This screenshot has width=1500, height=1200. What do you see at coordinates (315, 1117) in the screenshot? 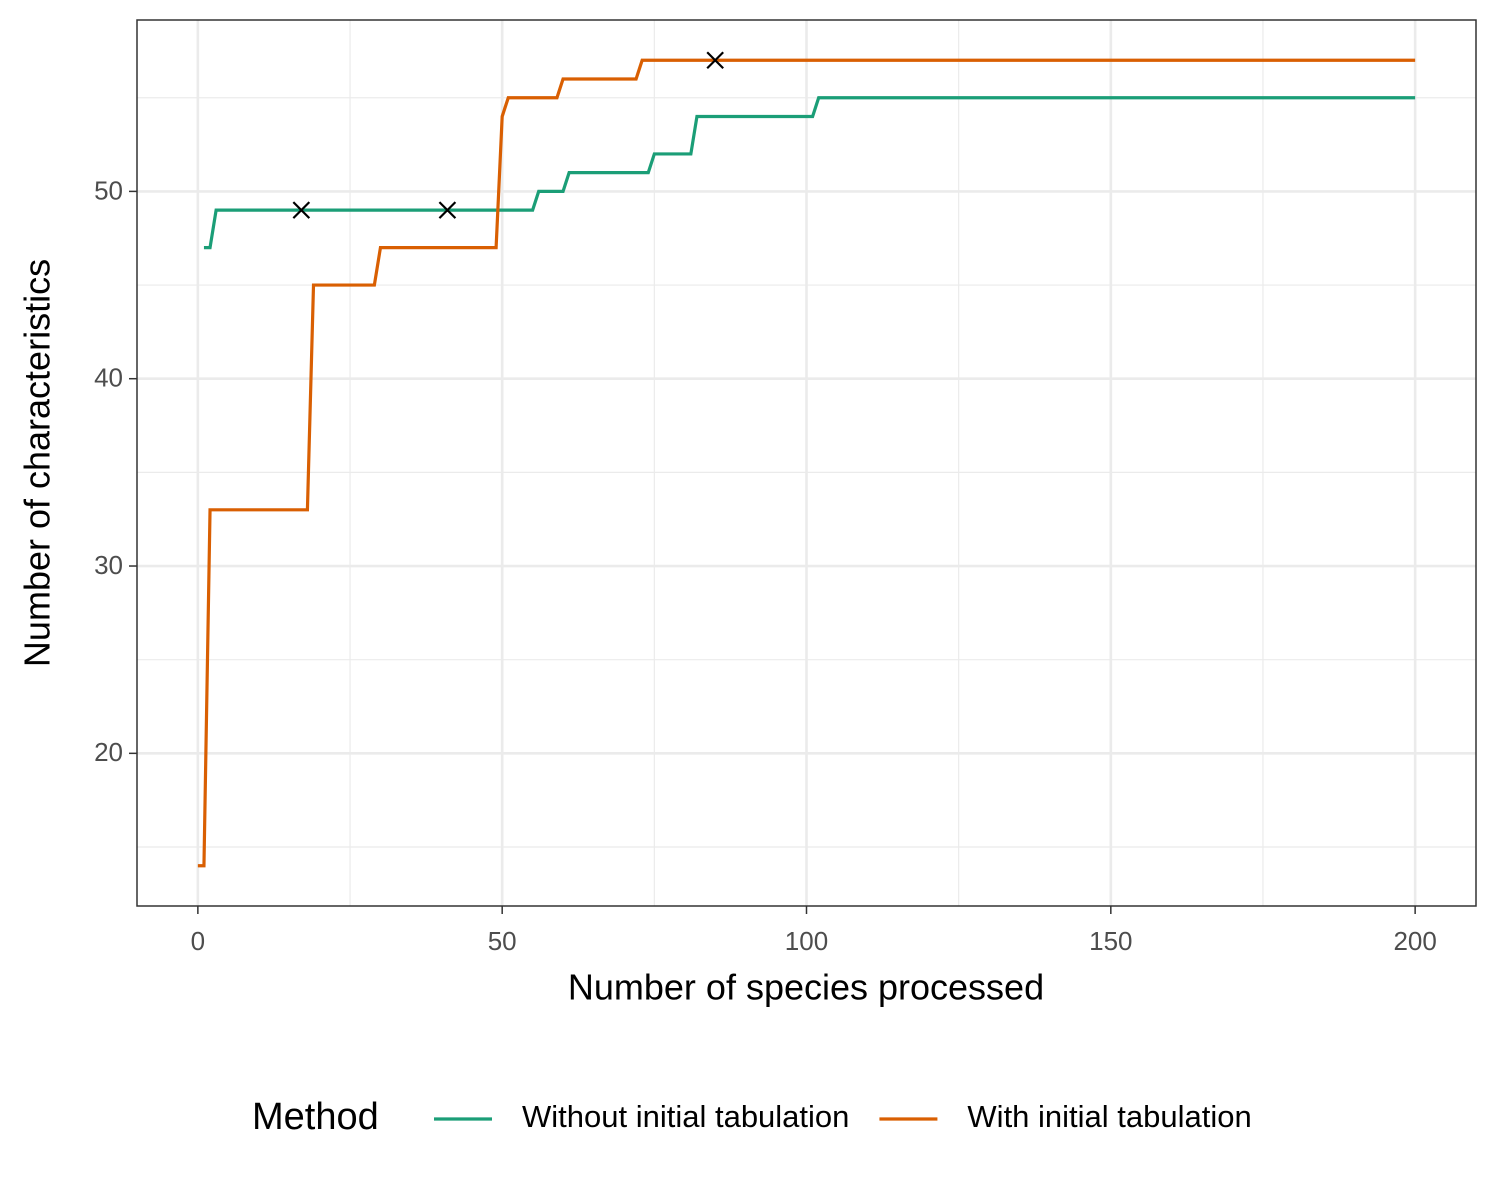
I see `legend-title: Method` at bounding box center [315, 1117].